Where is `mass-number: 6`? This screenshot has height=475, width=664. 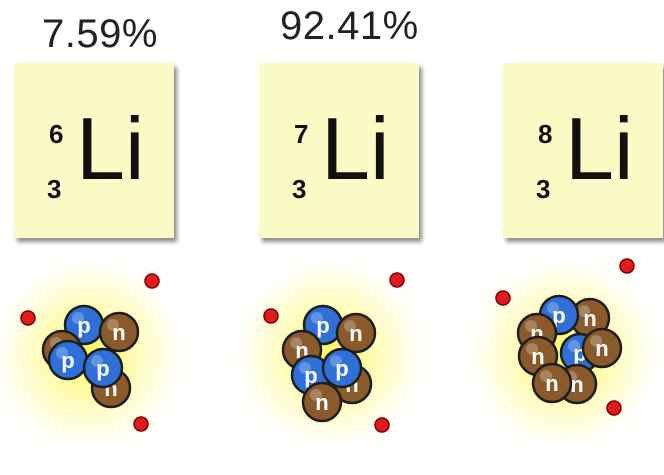
mass-number: 6 is located at coordinates (56, 134).